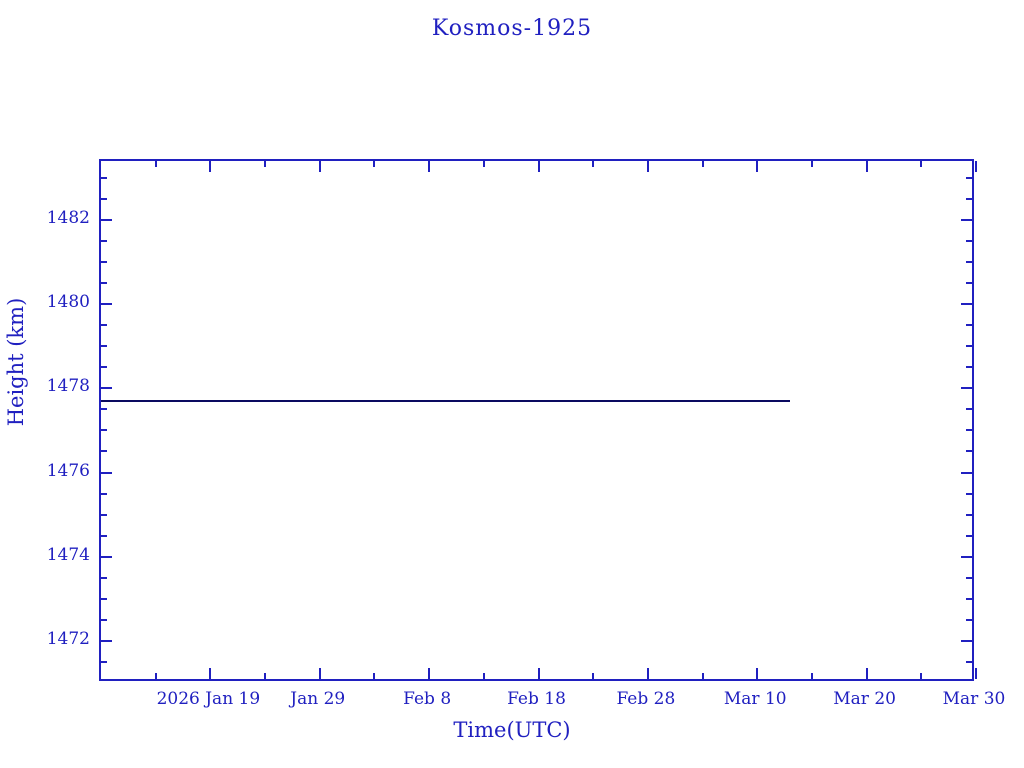 The height and width of the screenshot is (768, 1024). I want to click on y-tick-label: 1474, so click(68, 554).